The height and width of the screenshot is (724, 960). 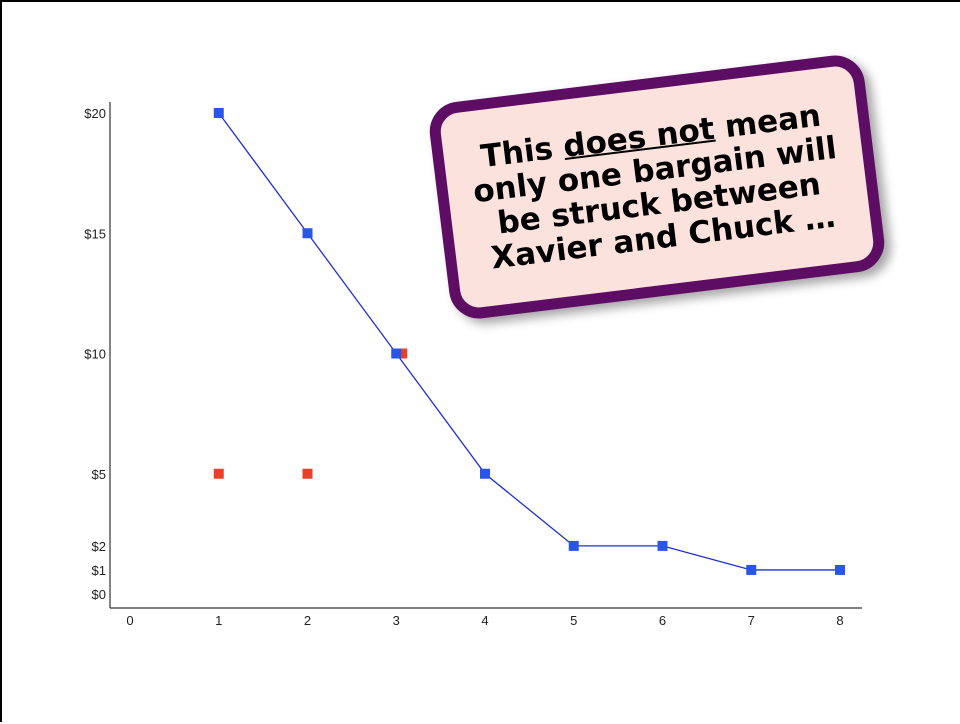 I want to click on x-tick-label: 0, so click(x=129, y=620).